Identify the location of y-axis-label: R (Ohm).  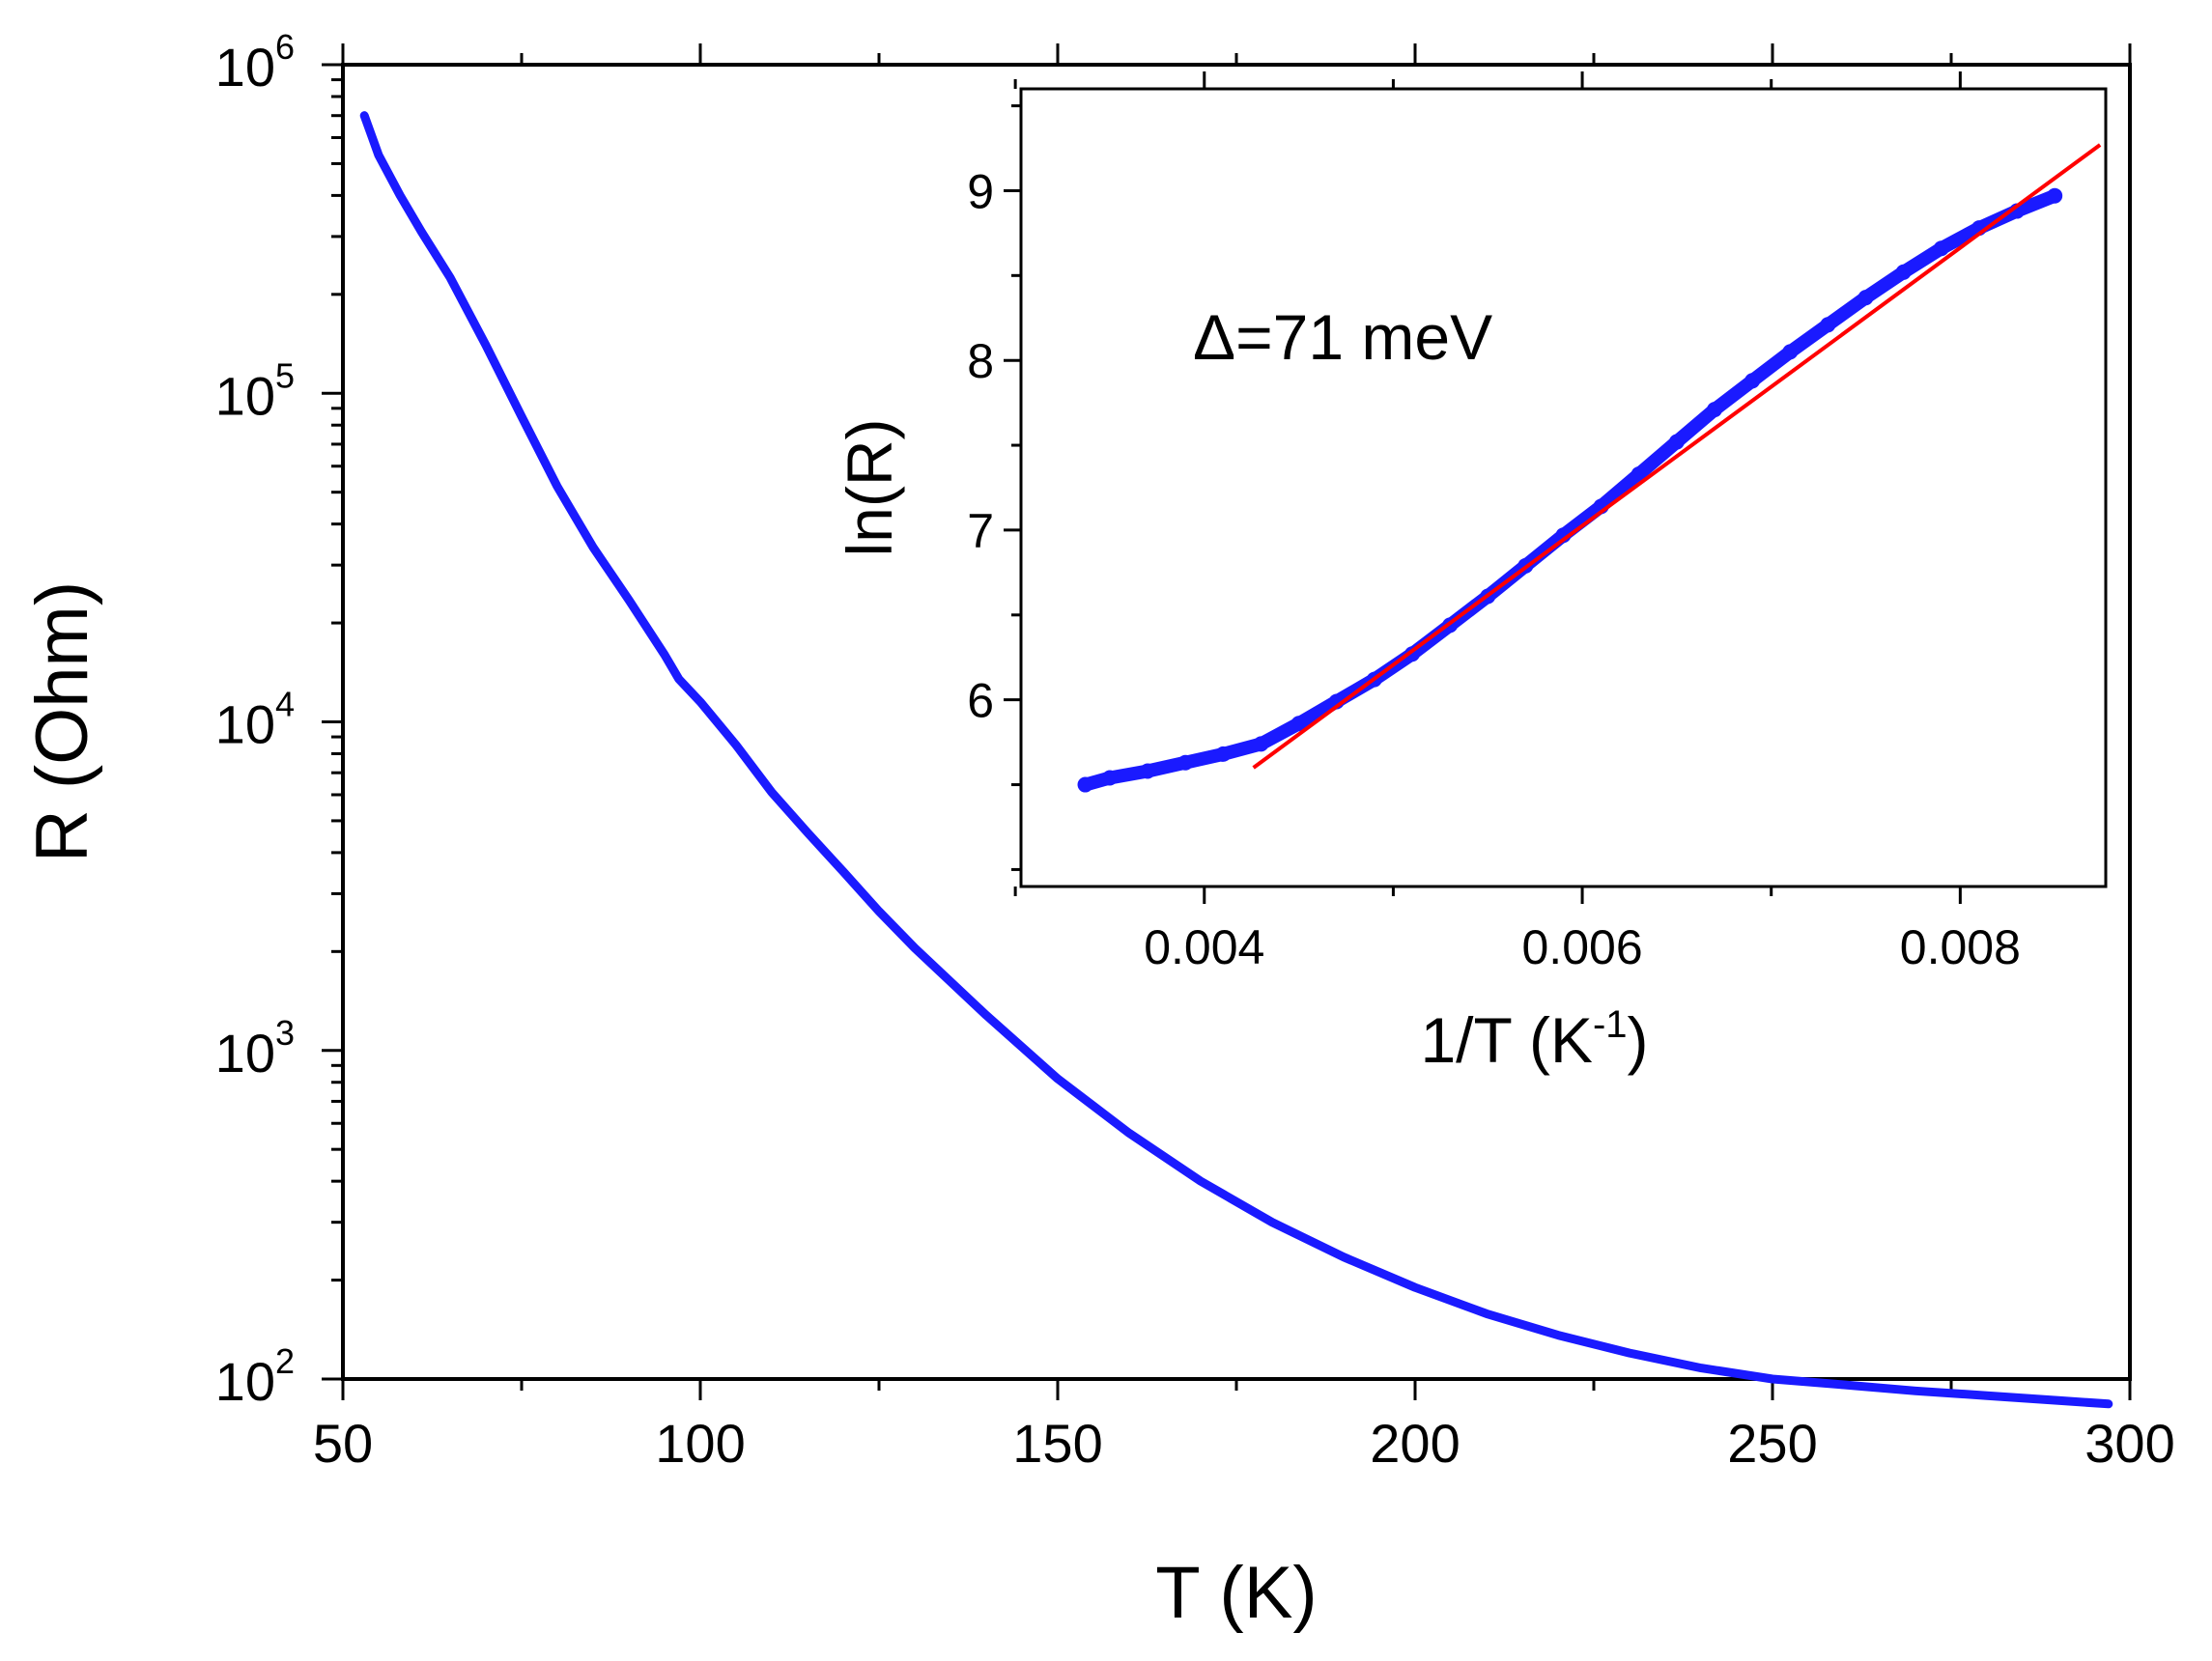
(62, 722).